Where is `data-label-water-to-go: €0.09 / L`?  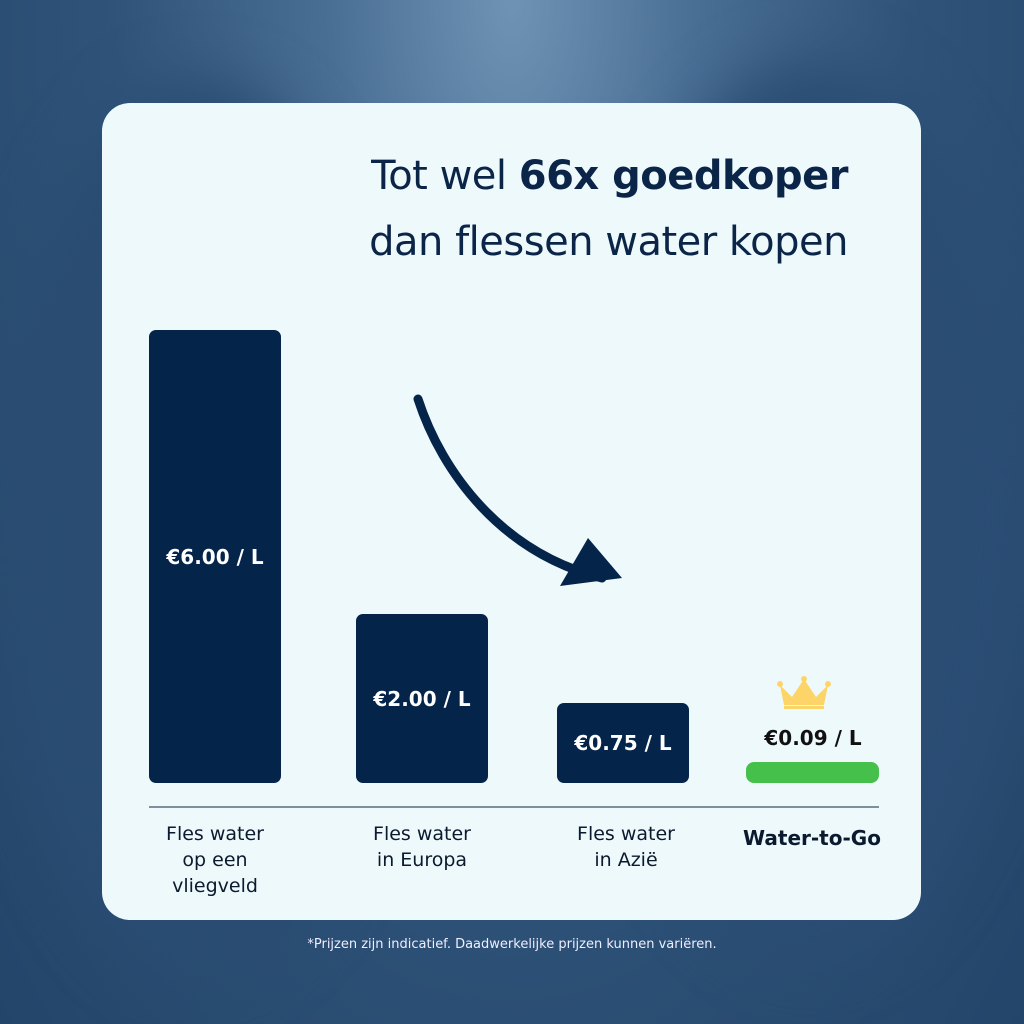 data-label-water-to-go: €0.09 / L is located at coordinates (813, 738).